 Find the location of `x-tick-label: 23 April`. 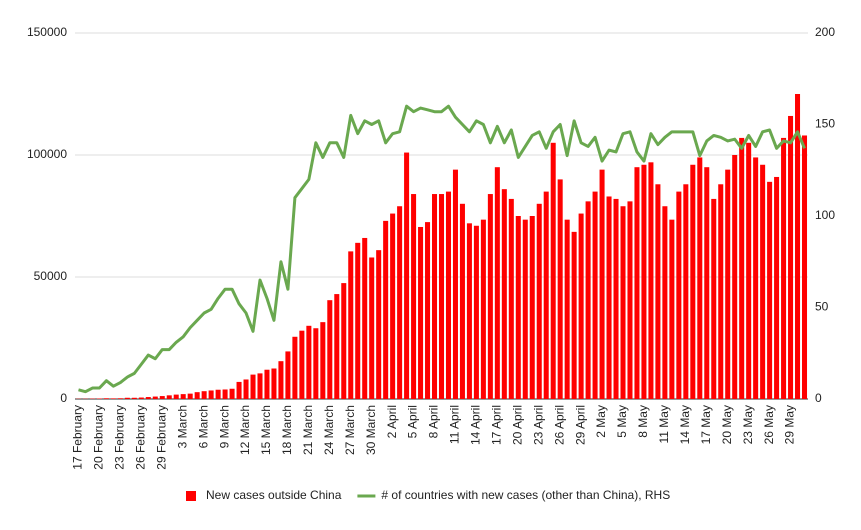

x-tick-label: 23 April is located at coordinates (538, 425).